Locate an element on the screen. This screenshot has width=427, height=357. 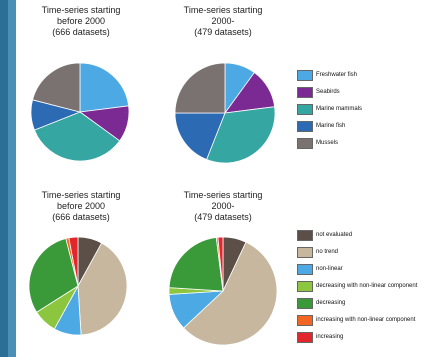
legend-label: not evaluated is located at coordinates (334, 235).